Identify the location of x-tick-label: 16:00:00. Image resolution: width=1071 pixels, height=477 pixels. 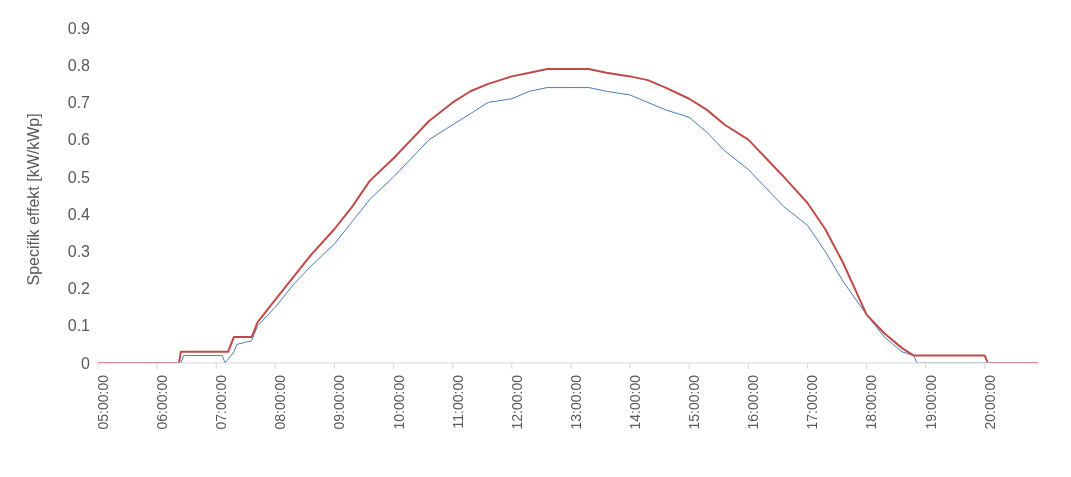
(753, 402).